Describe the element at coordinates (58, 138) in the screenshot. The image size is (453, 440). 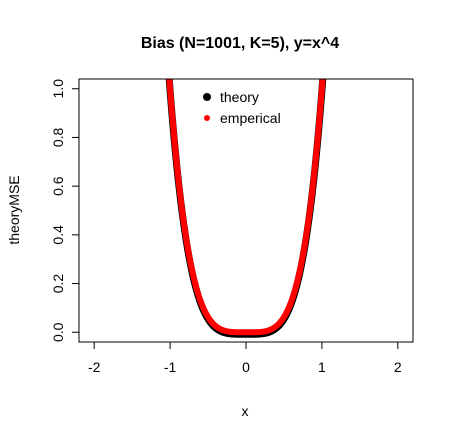
I see `y-tick-label: 0.8` at that location.